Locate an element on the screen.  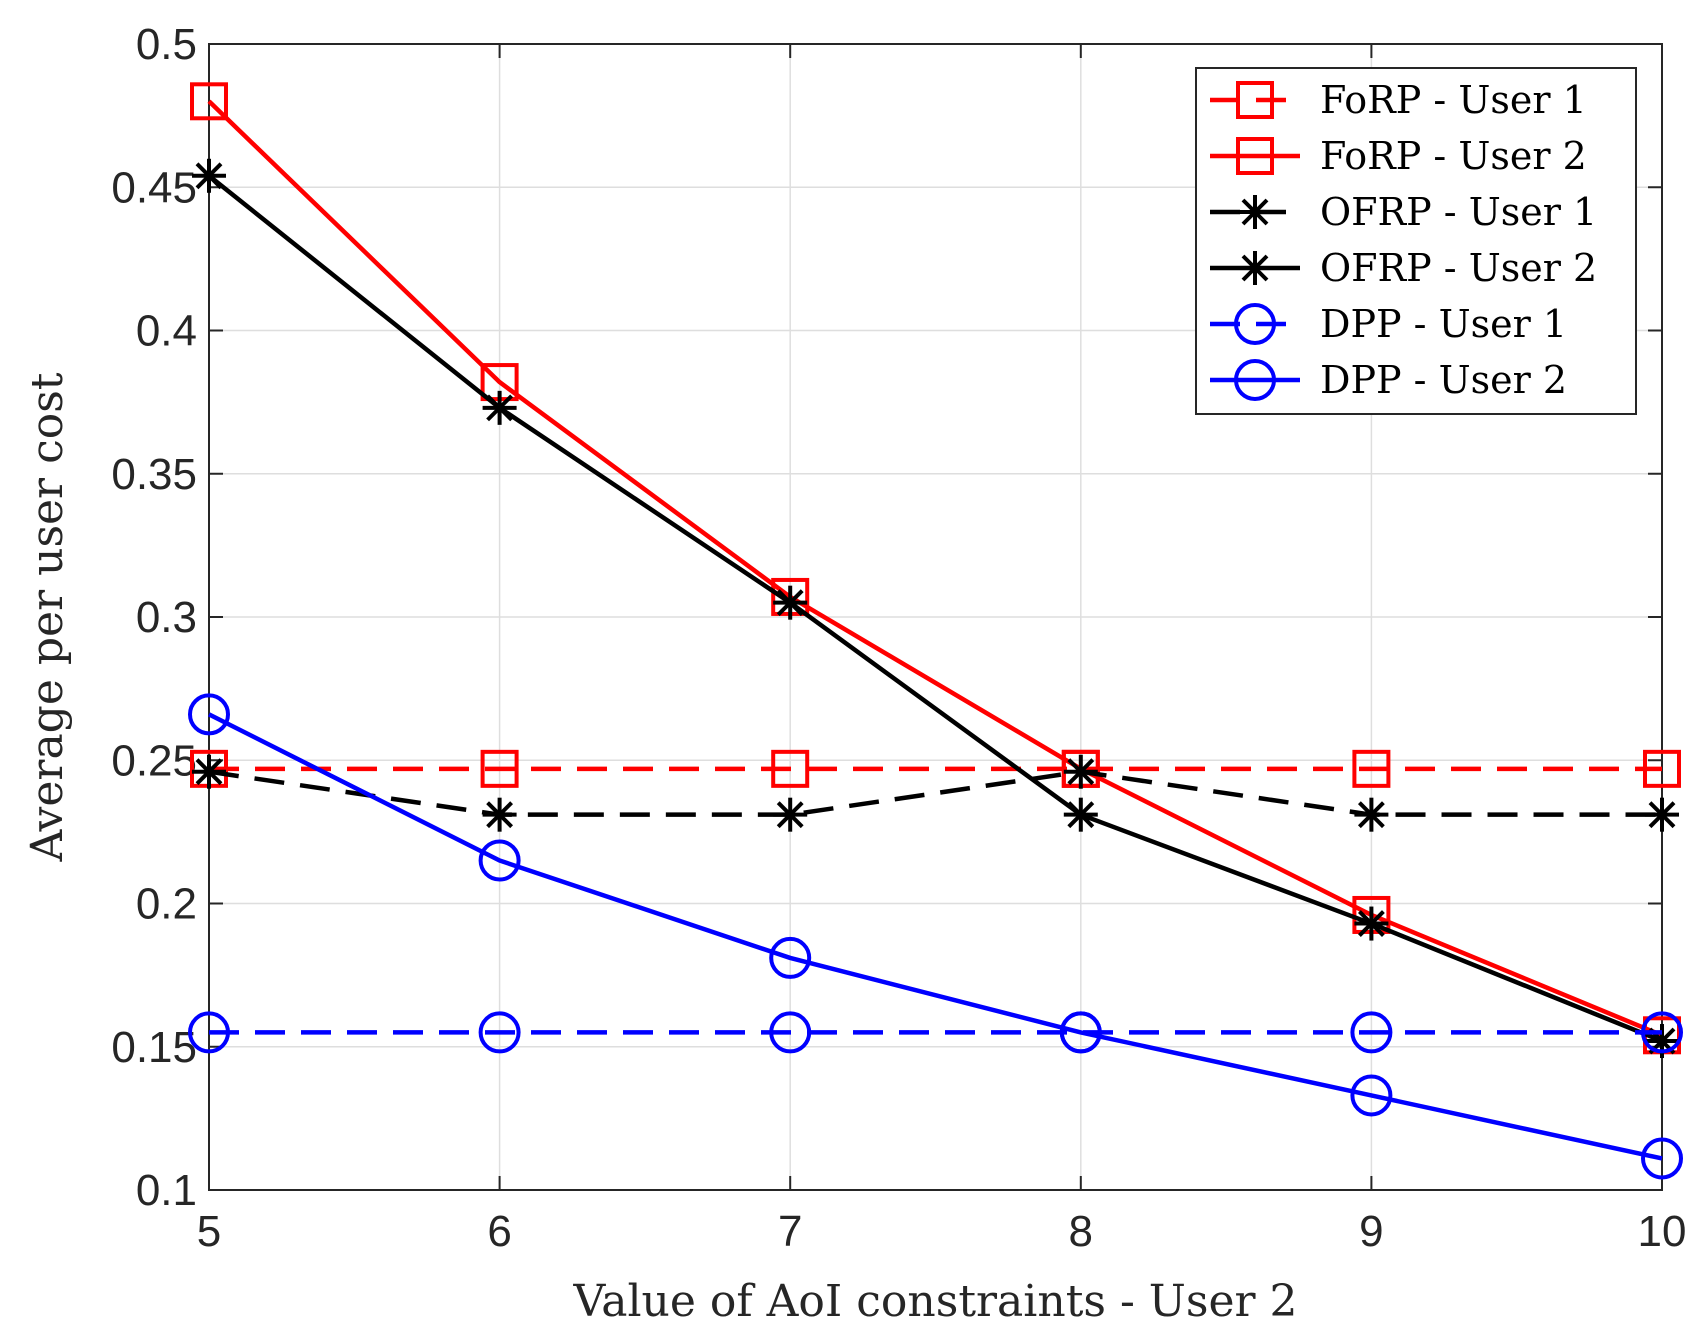
y-tick-label: 0.15 is located at coordinates (154, 1047).